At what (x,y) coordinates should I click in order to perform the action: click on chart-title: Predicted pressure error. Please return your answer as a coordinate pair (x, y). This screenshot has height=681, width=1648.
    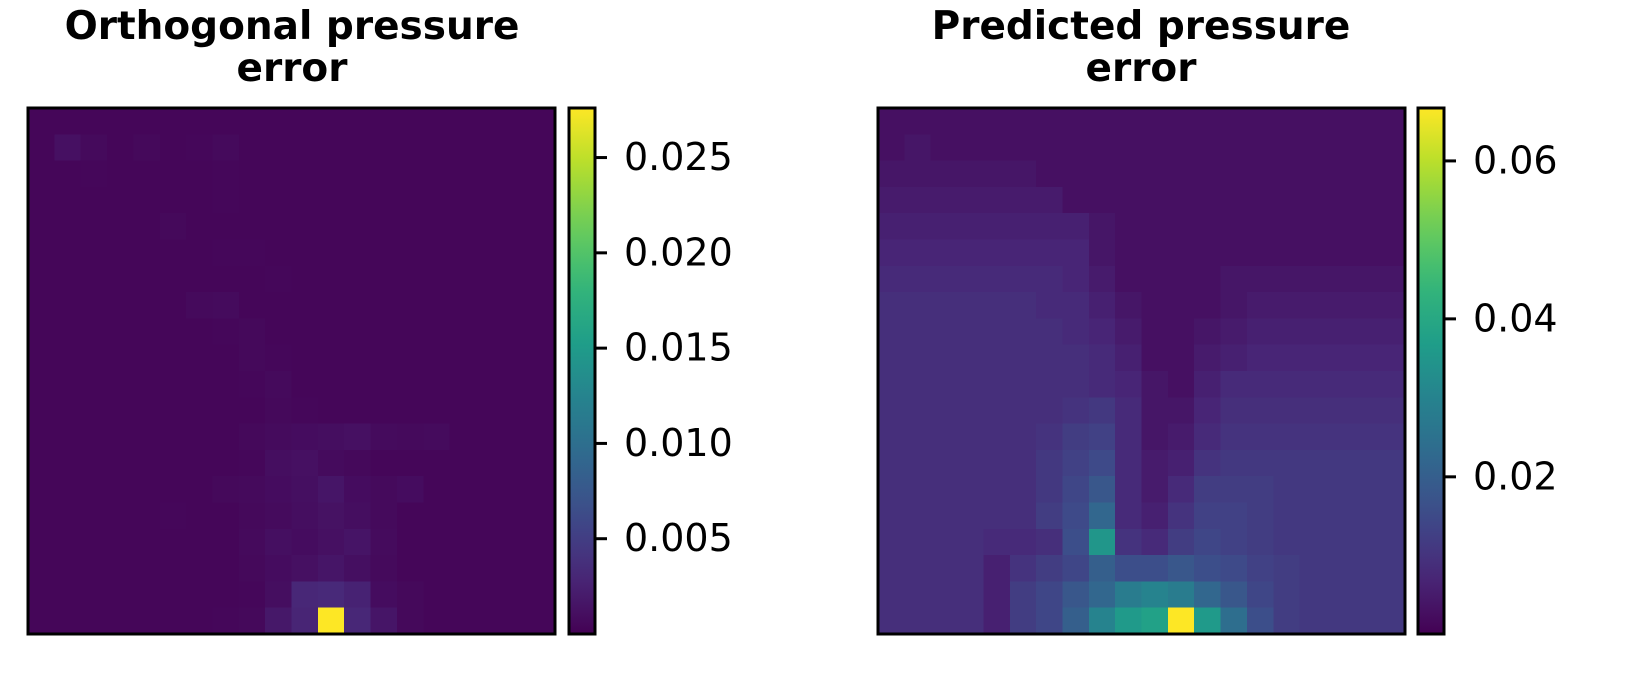
    Looking at the image, I should click on (1141, 47).